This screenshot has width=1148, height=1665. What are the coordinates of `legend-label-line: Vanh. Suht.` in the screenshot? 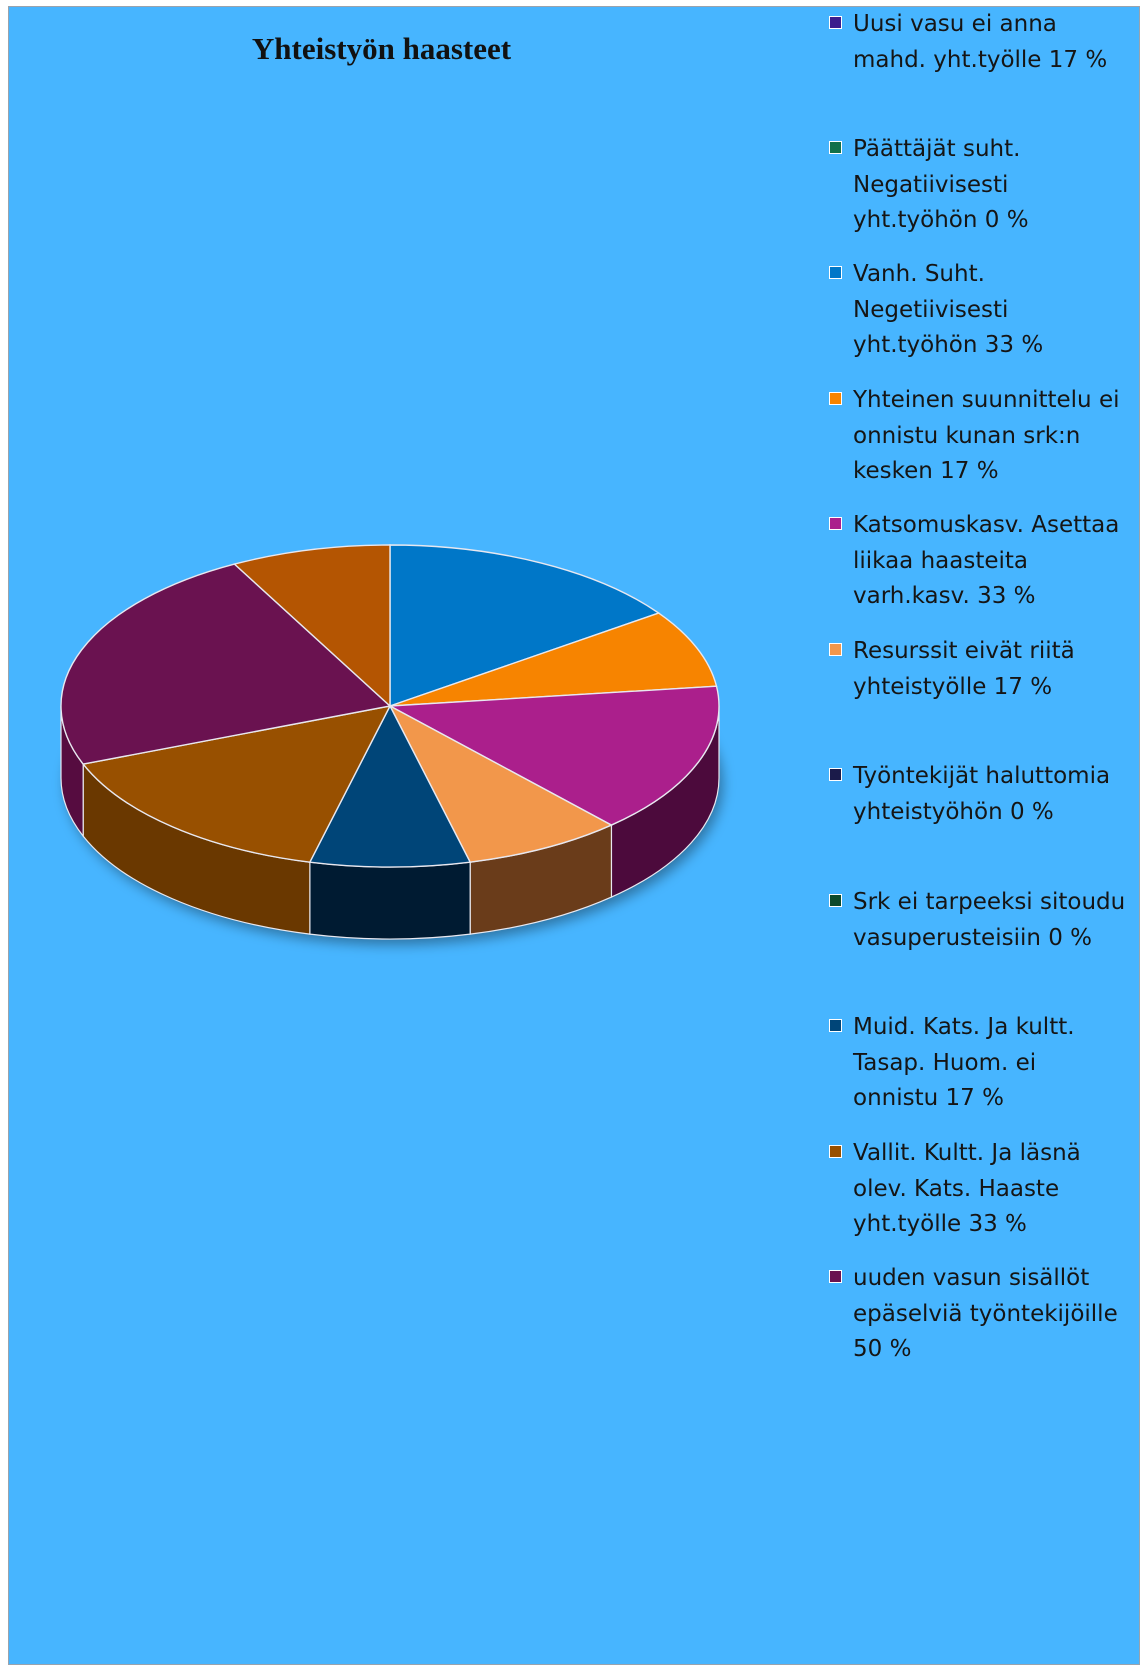 It's located at (919, 274).